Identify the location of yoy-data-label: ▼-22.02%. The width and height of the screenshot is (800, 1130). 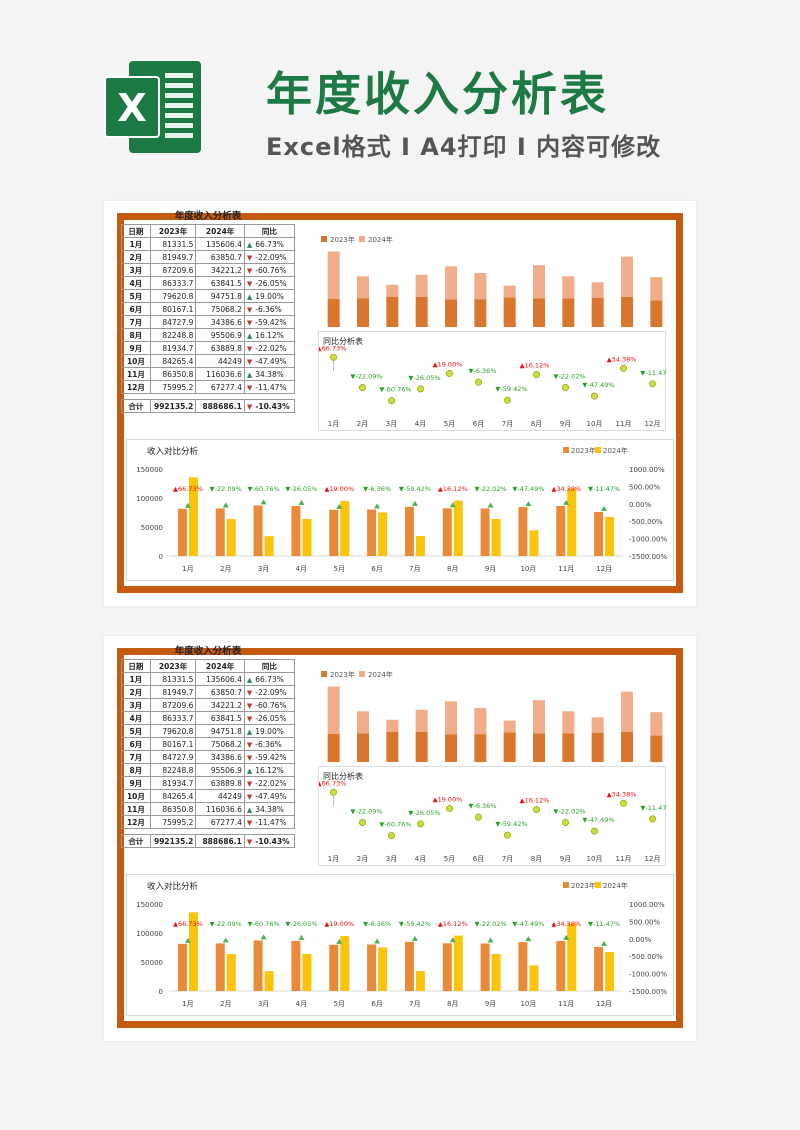
(491, 924).